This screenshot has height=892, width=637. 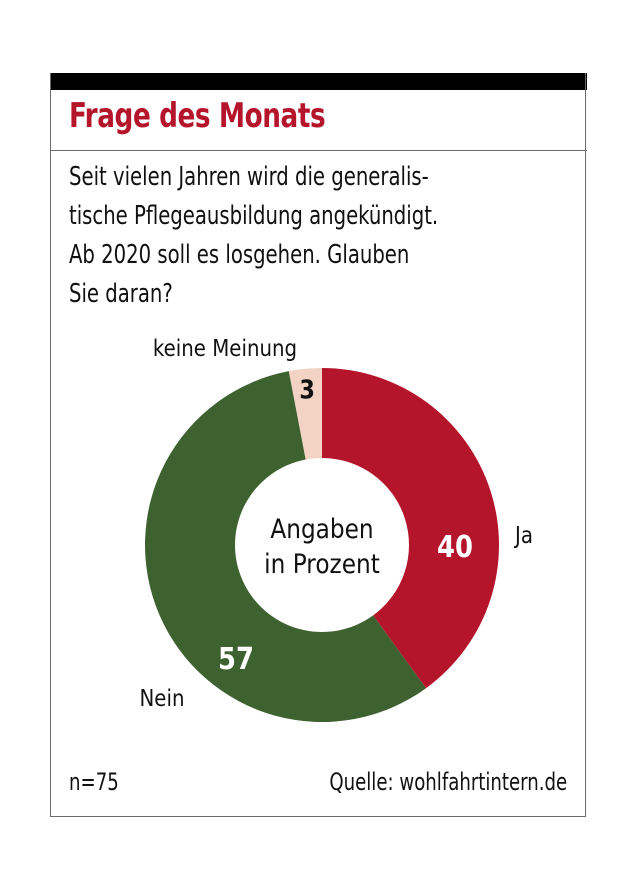 What do you see at coordinates (455, 546) in the screenshot?
I see `value-label-ja: 40` at bounding box center [455, 546].